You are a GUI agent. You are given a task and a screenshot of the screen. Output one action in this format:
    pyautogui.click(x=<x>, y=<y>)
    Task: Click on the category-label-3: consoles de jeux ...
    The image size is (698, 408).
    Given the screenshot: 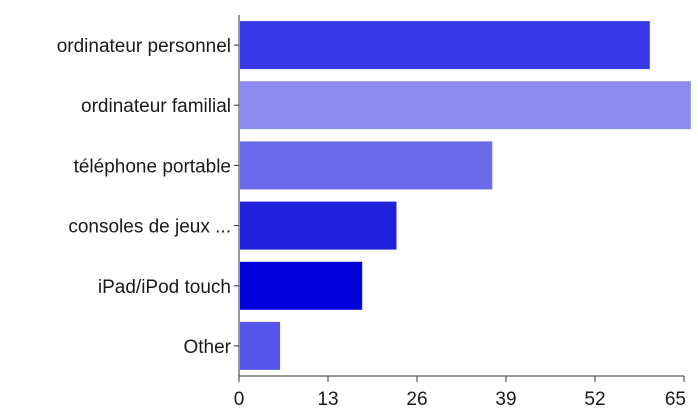 What is the action you would take?
    pyautogui.click(x=149, y=227)
    